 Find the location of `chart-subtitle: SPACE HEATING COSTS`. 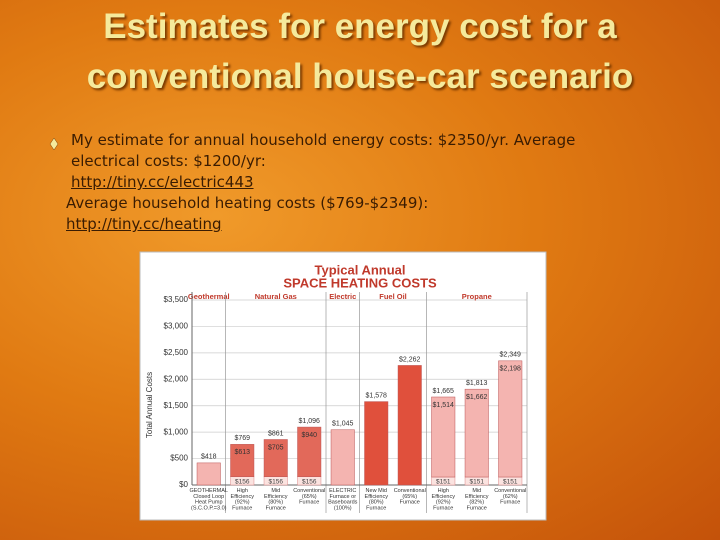

chart-subtitle: SPACE HEATING COSTS is located at coordinates (360, 282).